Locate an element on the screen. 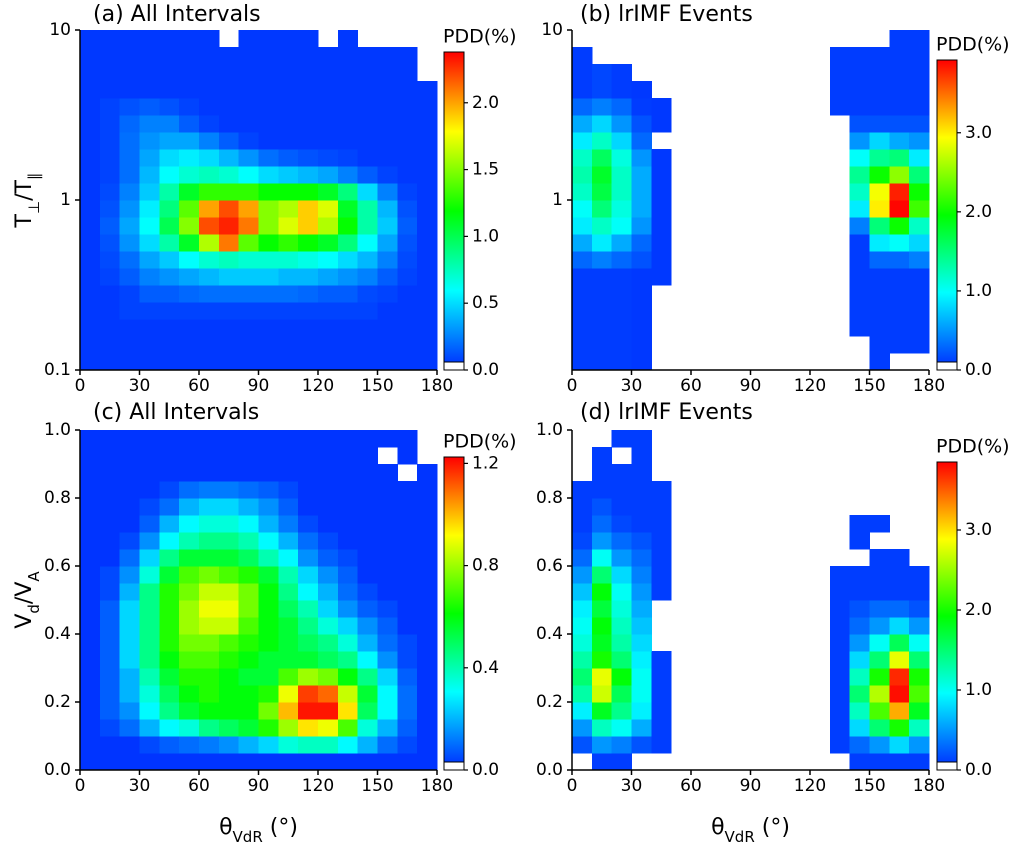 The width and height of the screenshot is (1021, 845). colorbar-title: PDD(%) is located at coordinates (973, 447).